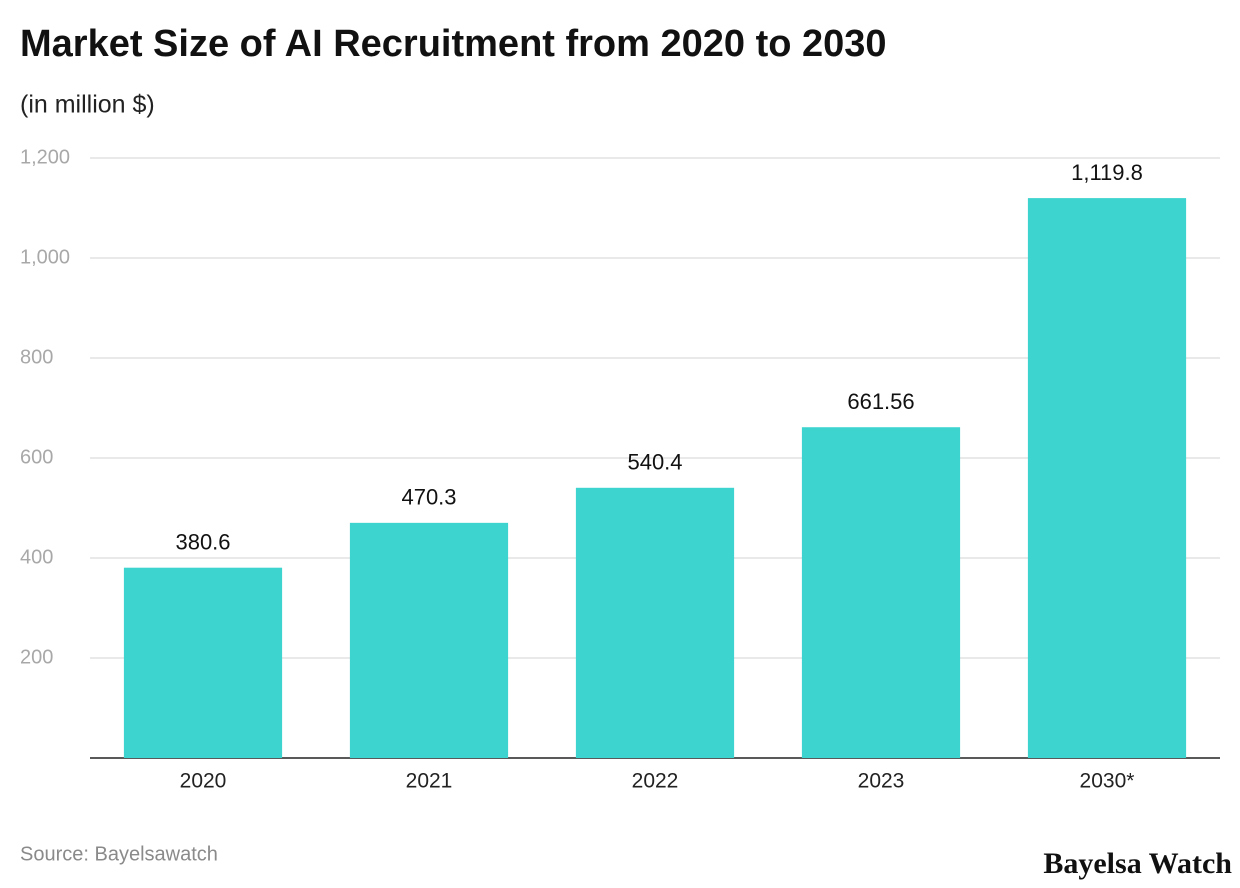 This screenshot has width=1240, height=888. Describe the element at coordinates (36, 557) in the screenshot. I see `y-tick-label: 400` at that location.